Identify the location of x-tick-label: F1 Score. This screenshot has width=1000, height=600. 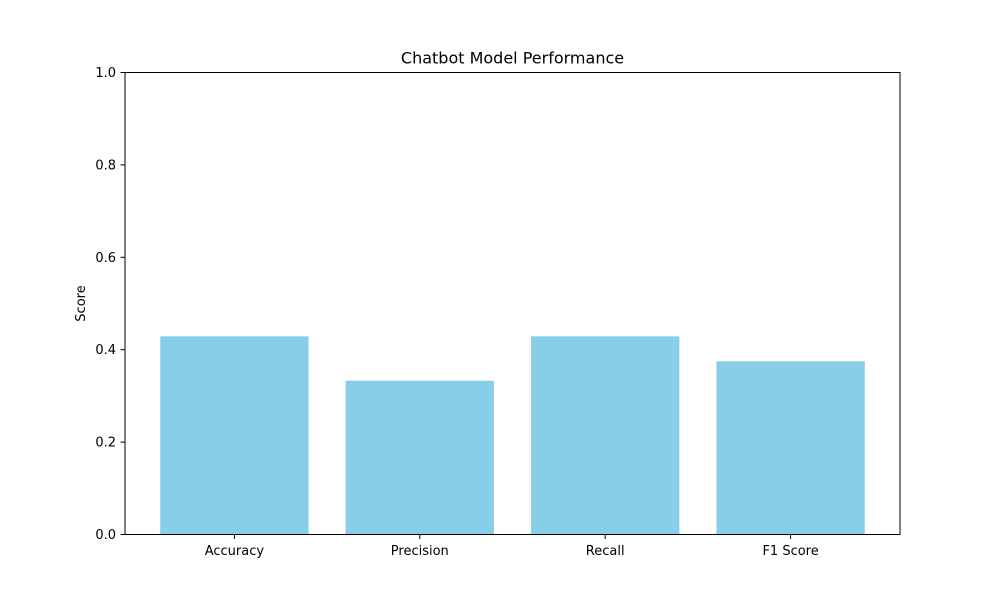
(790, 551).